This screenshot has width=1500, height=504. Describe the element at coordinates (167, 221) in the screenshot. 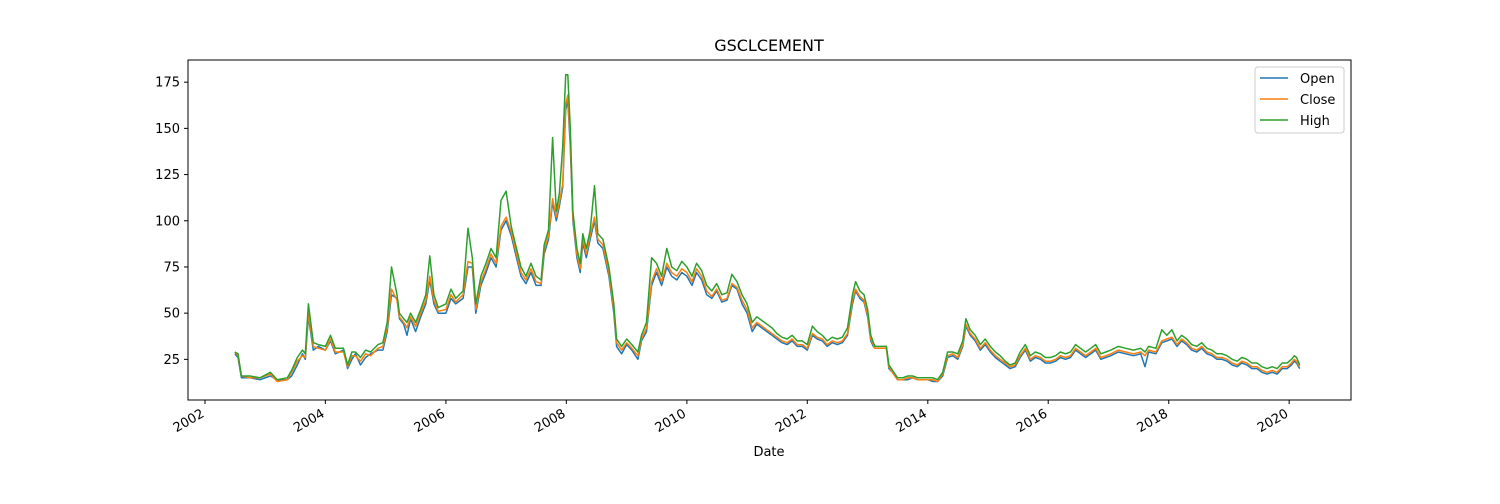

I see `y-tick-label: 100` at that location.